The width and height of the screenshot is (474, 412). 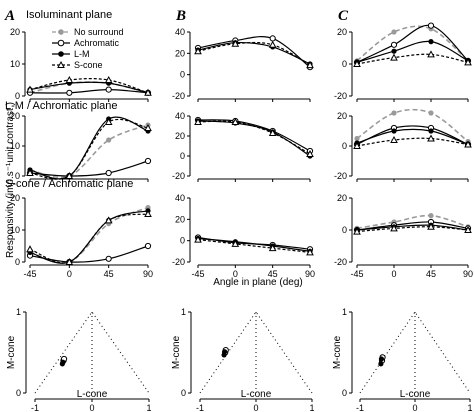 I want to click on legend-label-achromatic: Achromatic, so click(x=97, y=43).